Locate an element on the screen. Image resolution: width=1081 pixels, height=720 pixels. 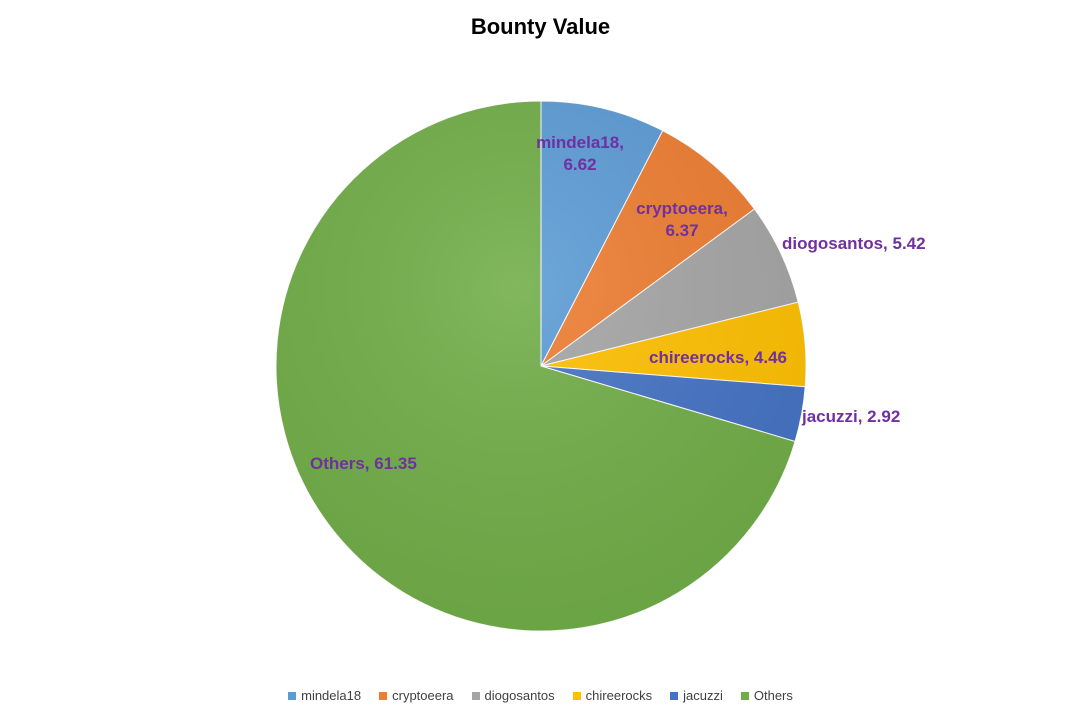
legend-label: chireerocks is located at coordinates (619, 695).